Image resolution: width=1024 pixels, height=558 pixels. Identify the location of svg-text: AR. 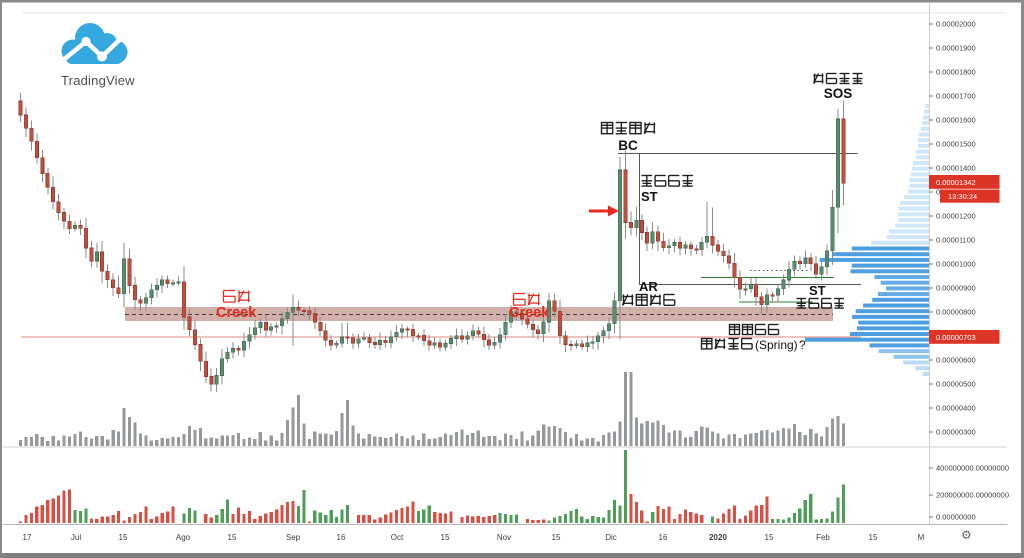
(648, 286).